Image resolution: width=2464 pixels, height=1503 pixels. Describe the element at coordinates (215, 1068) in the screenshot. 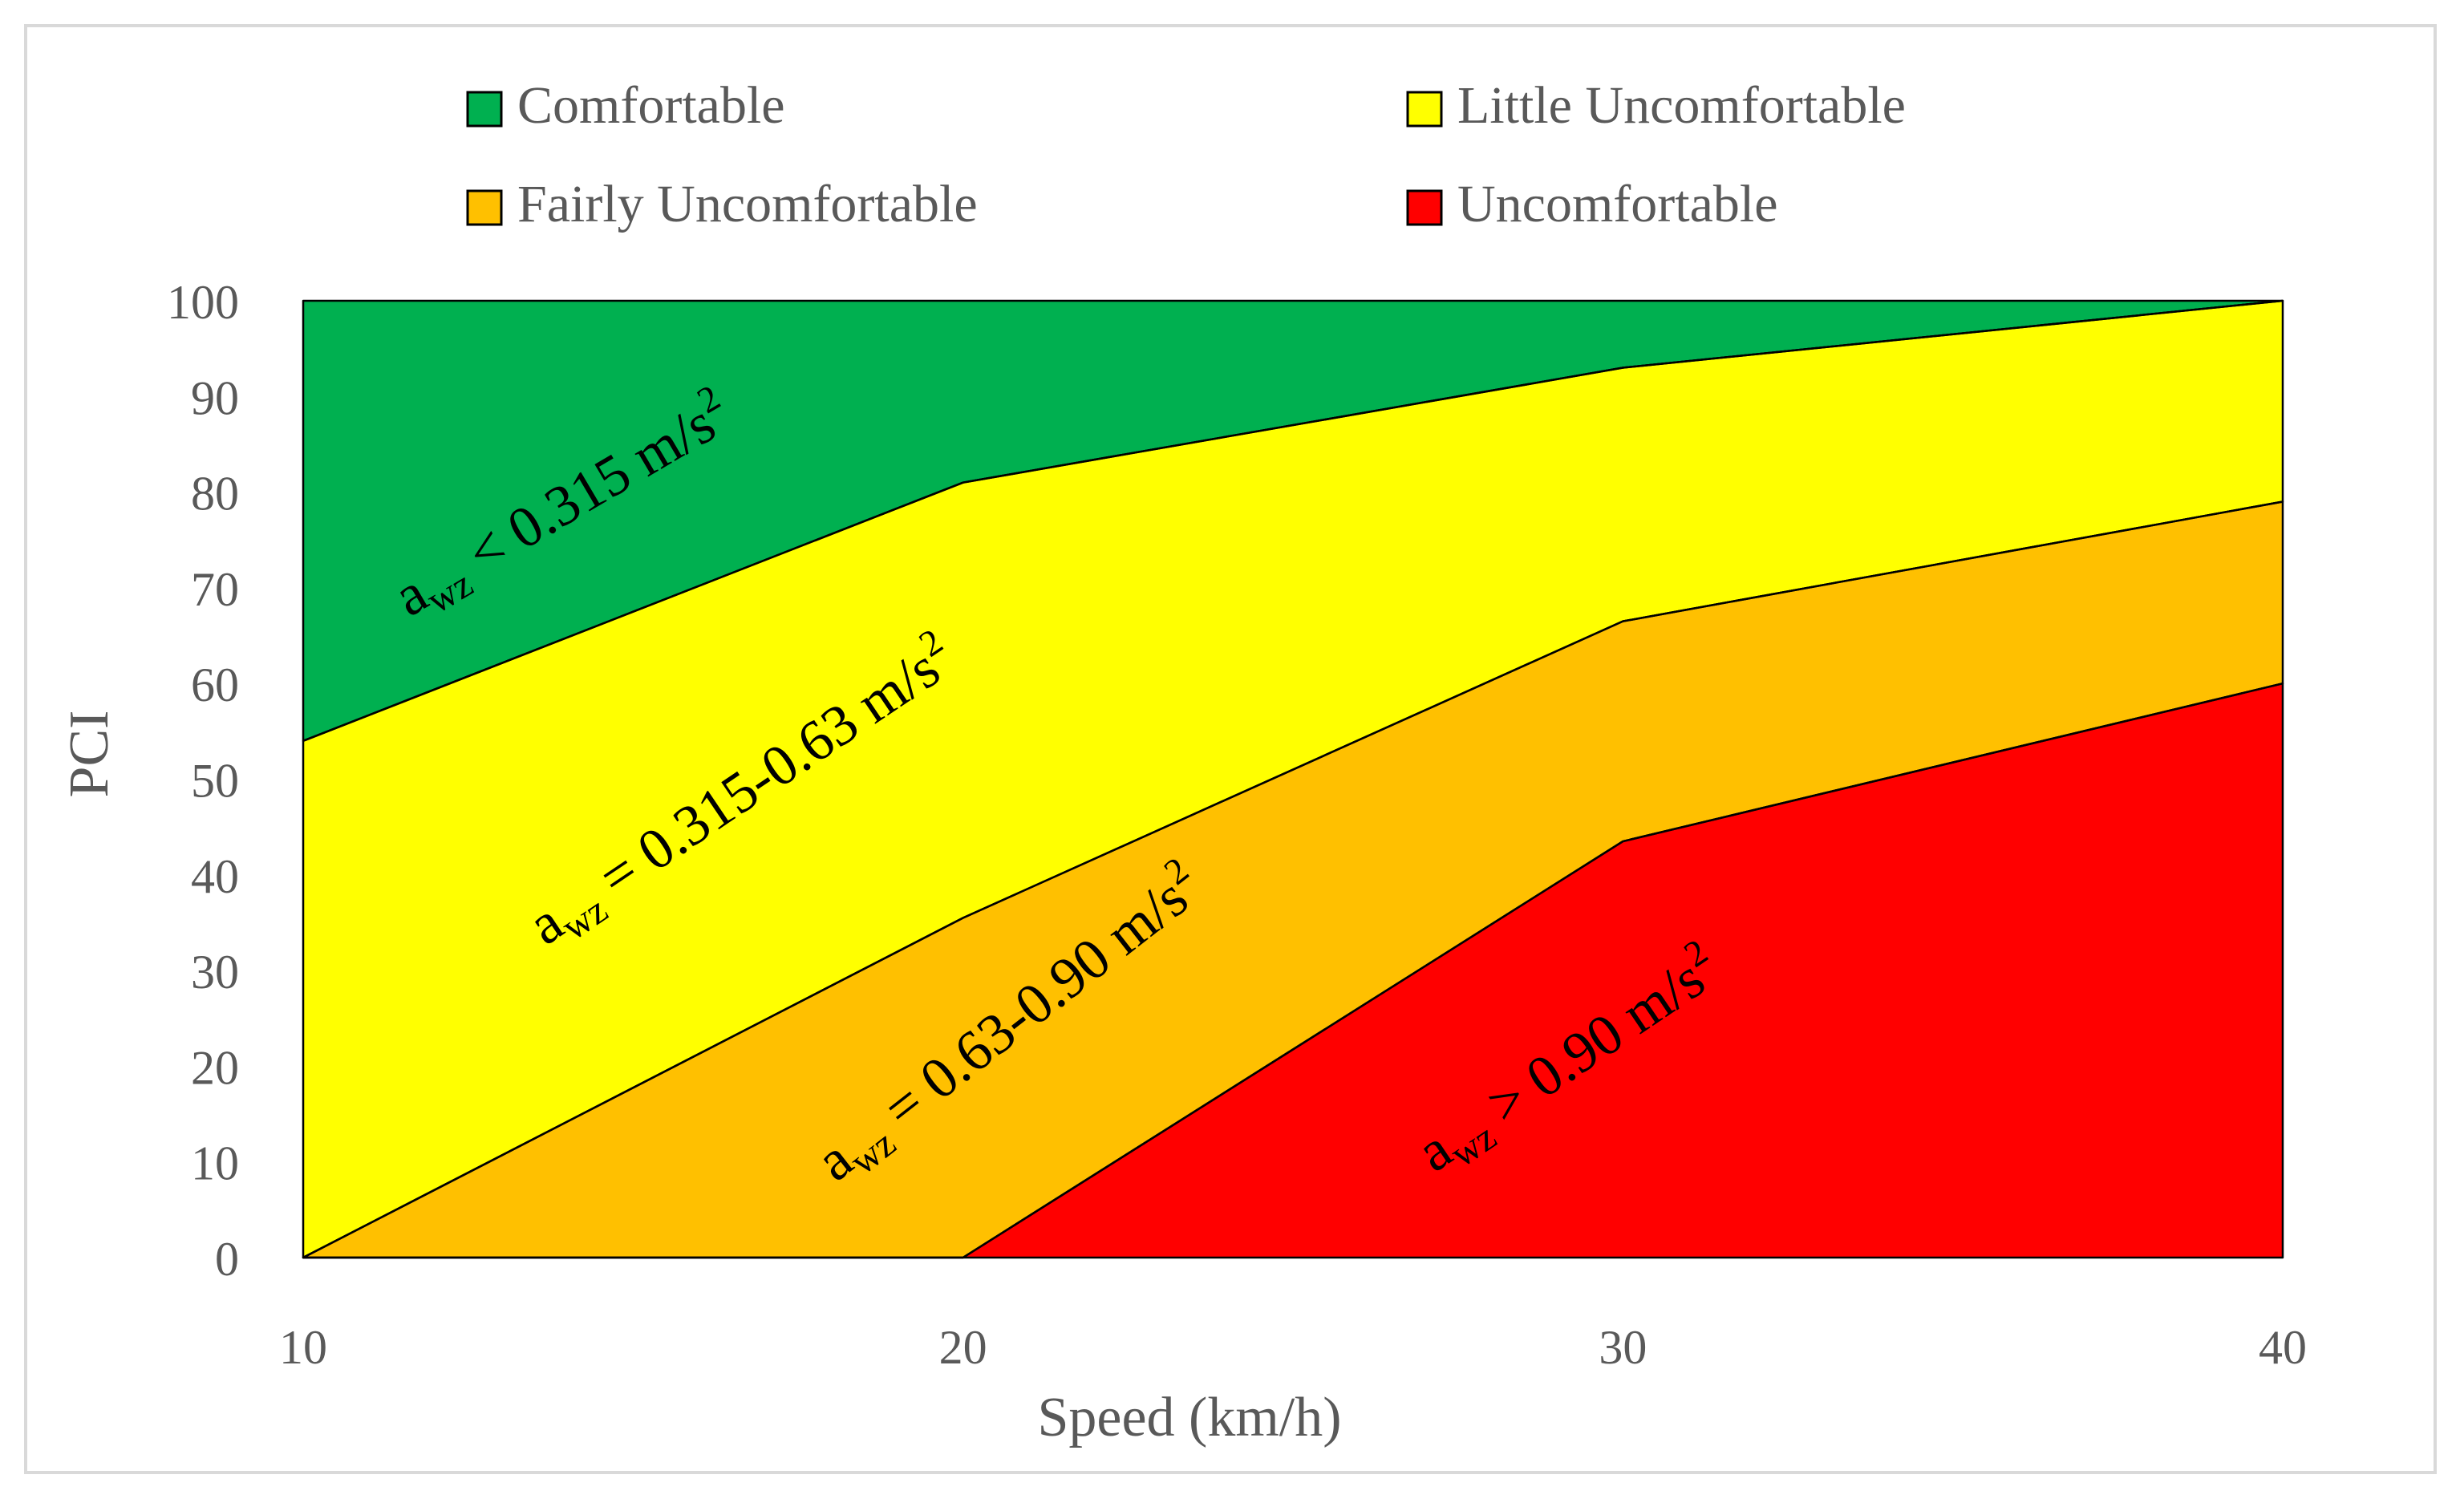

I see `y-tick-label: 20` at that location.